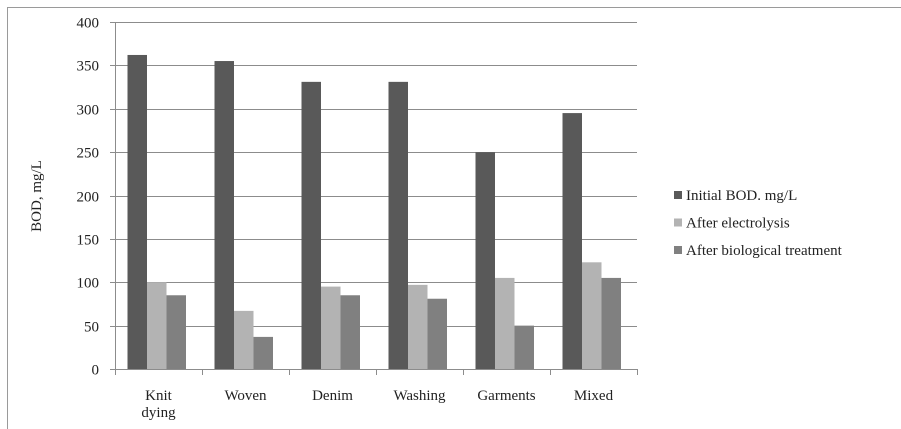 The image size is (901, 429). Describe the element at coordinates (245, 396) in the screenshot. I see `x-tick-label: Woven` at that location.